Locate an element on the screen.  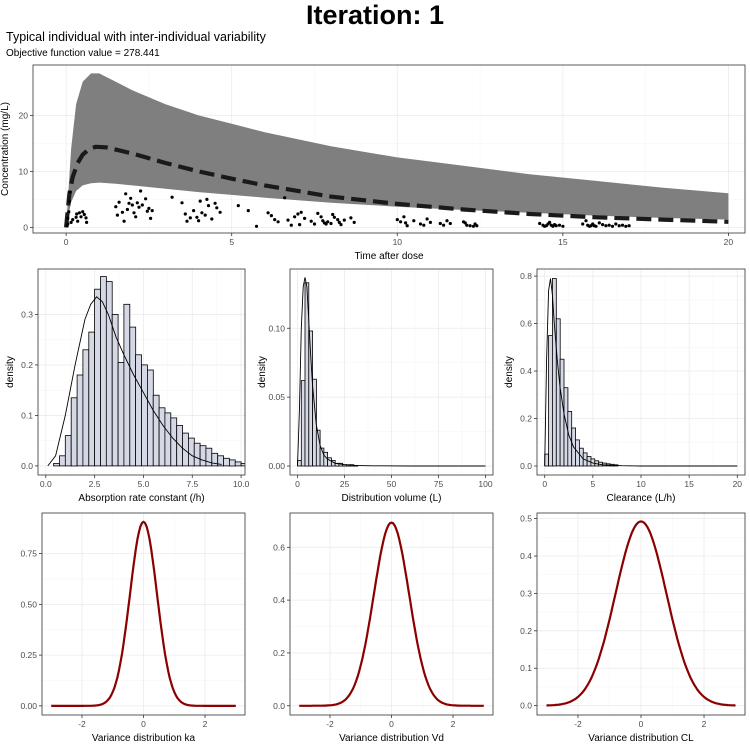
panel-border is located at coordinates (141, 372).